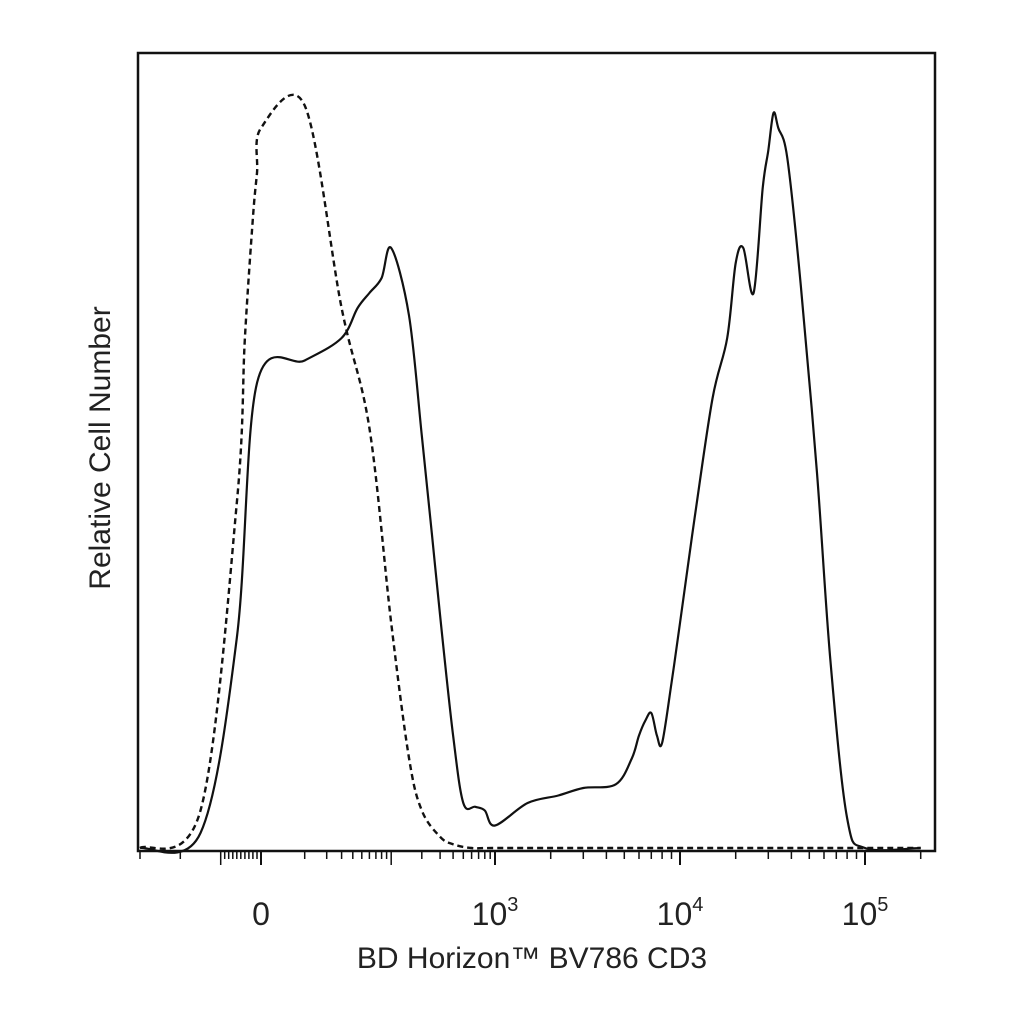  What do you see at coordinates (865, 913) in the screenshot?
I see `x-tick-label: 10⁵` at bounding box center [865, 913].